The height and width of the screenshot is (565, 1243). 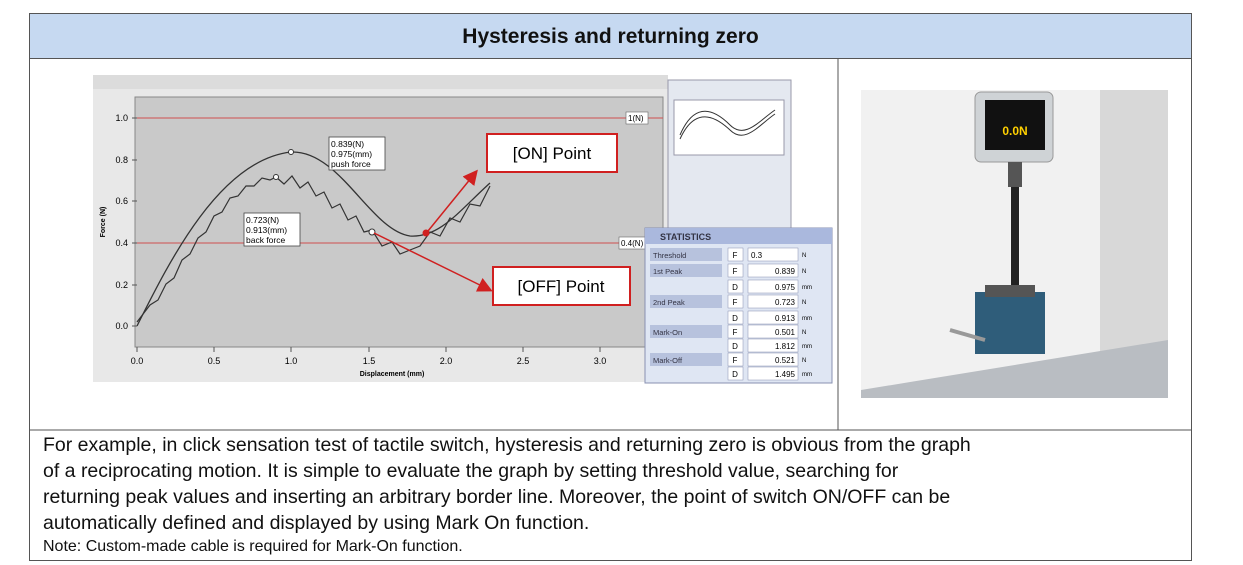 What do you see at coordinates (121, 201) in the screenshot?
I see `y-tick-label: 0.6` at bounding box center [121, 201].